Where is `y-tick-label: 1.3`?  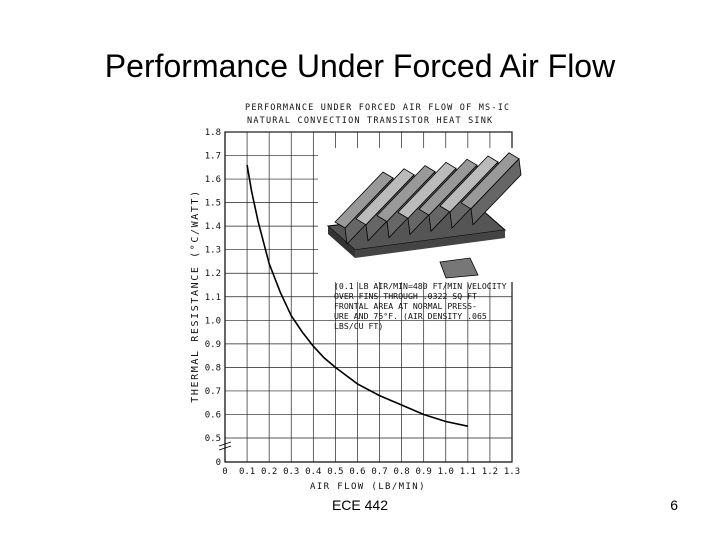 y-tick-label: 1.3 is located at coordinates (213, 251).